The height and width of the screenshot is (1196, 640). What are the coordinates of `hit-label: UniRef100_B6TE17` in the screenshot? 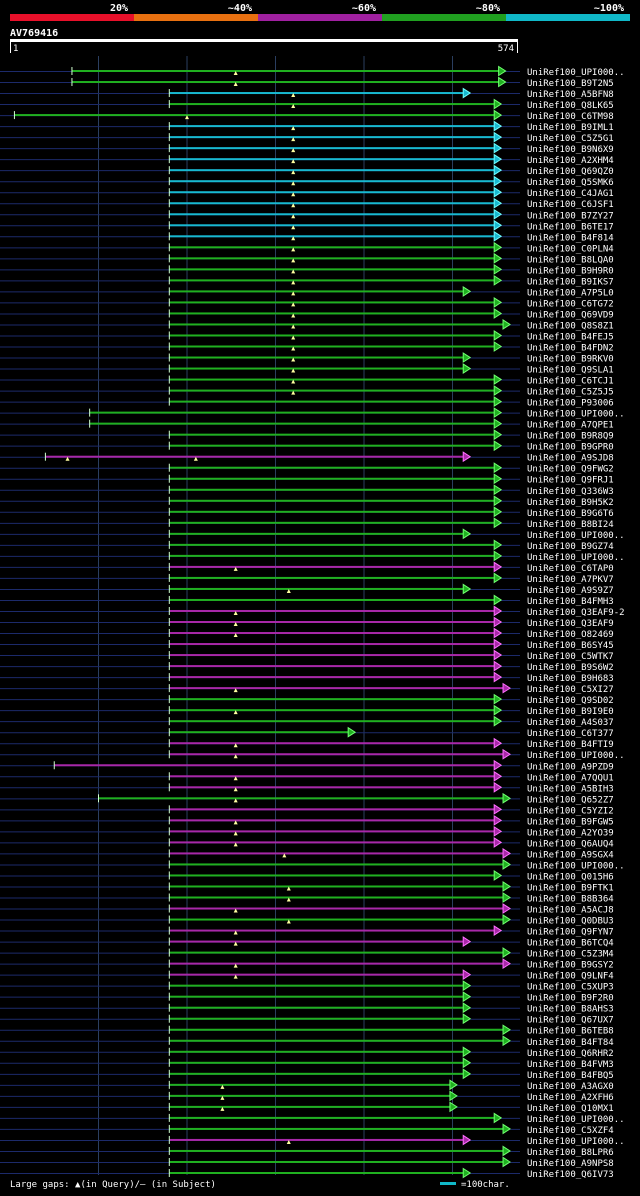 It's located at (570, 227).